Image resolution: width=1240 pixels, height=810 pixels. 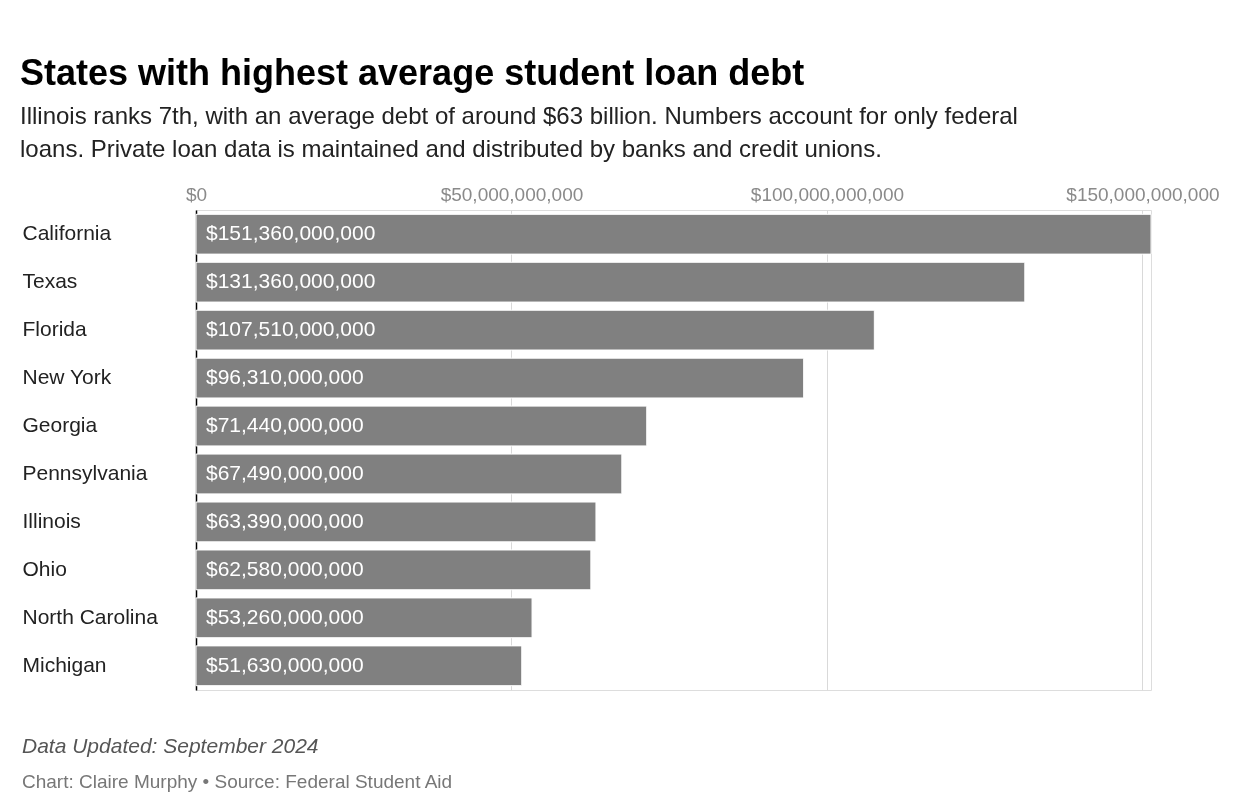 I want to click on data-label: $53,260,000,000, so click(x=285, y=616).